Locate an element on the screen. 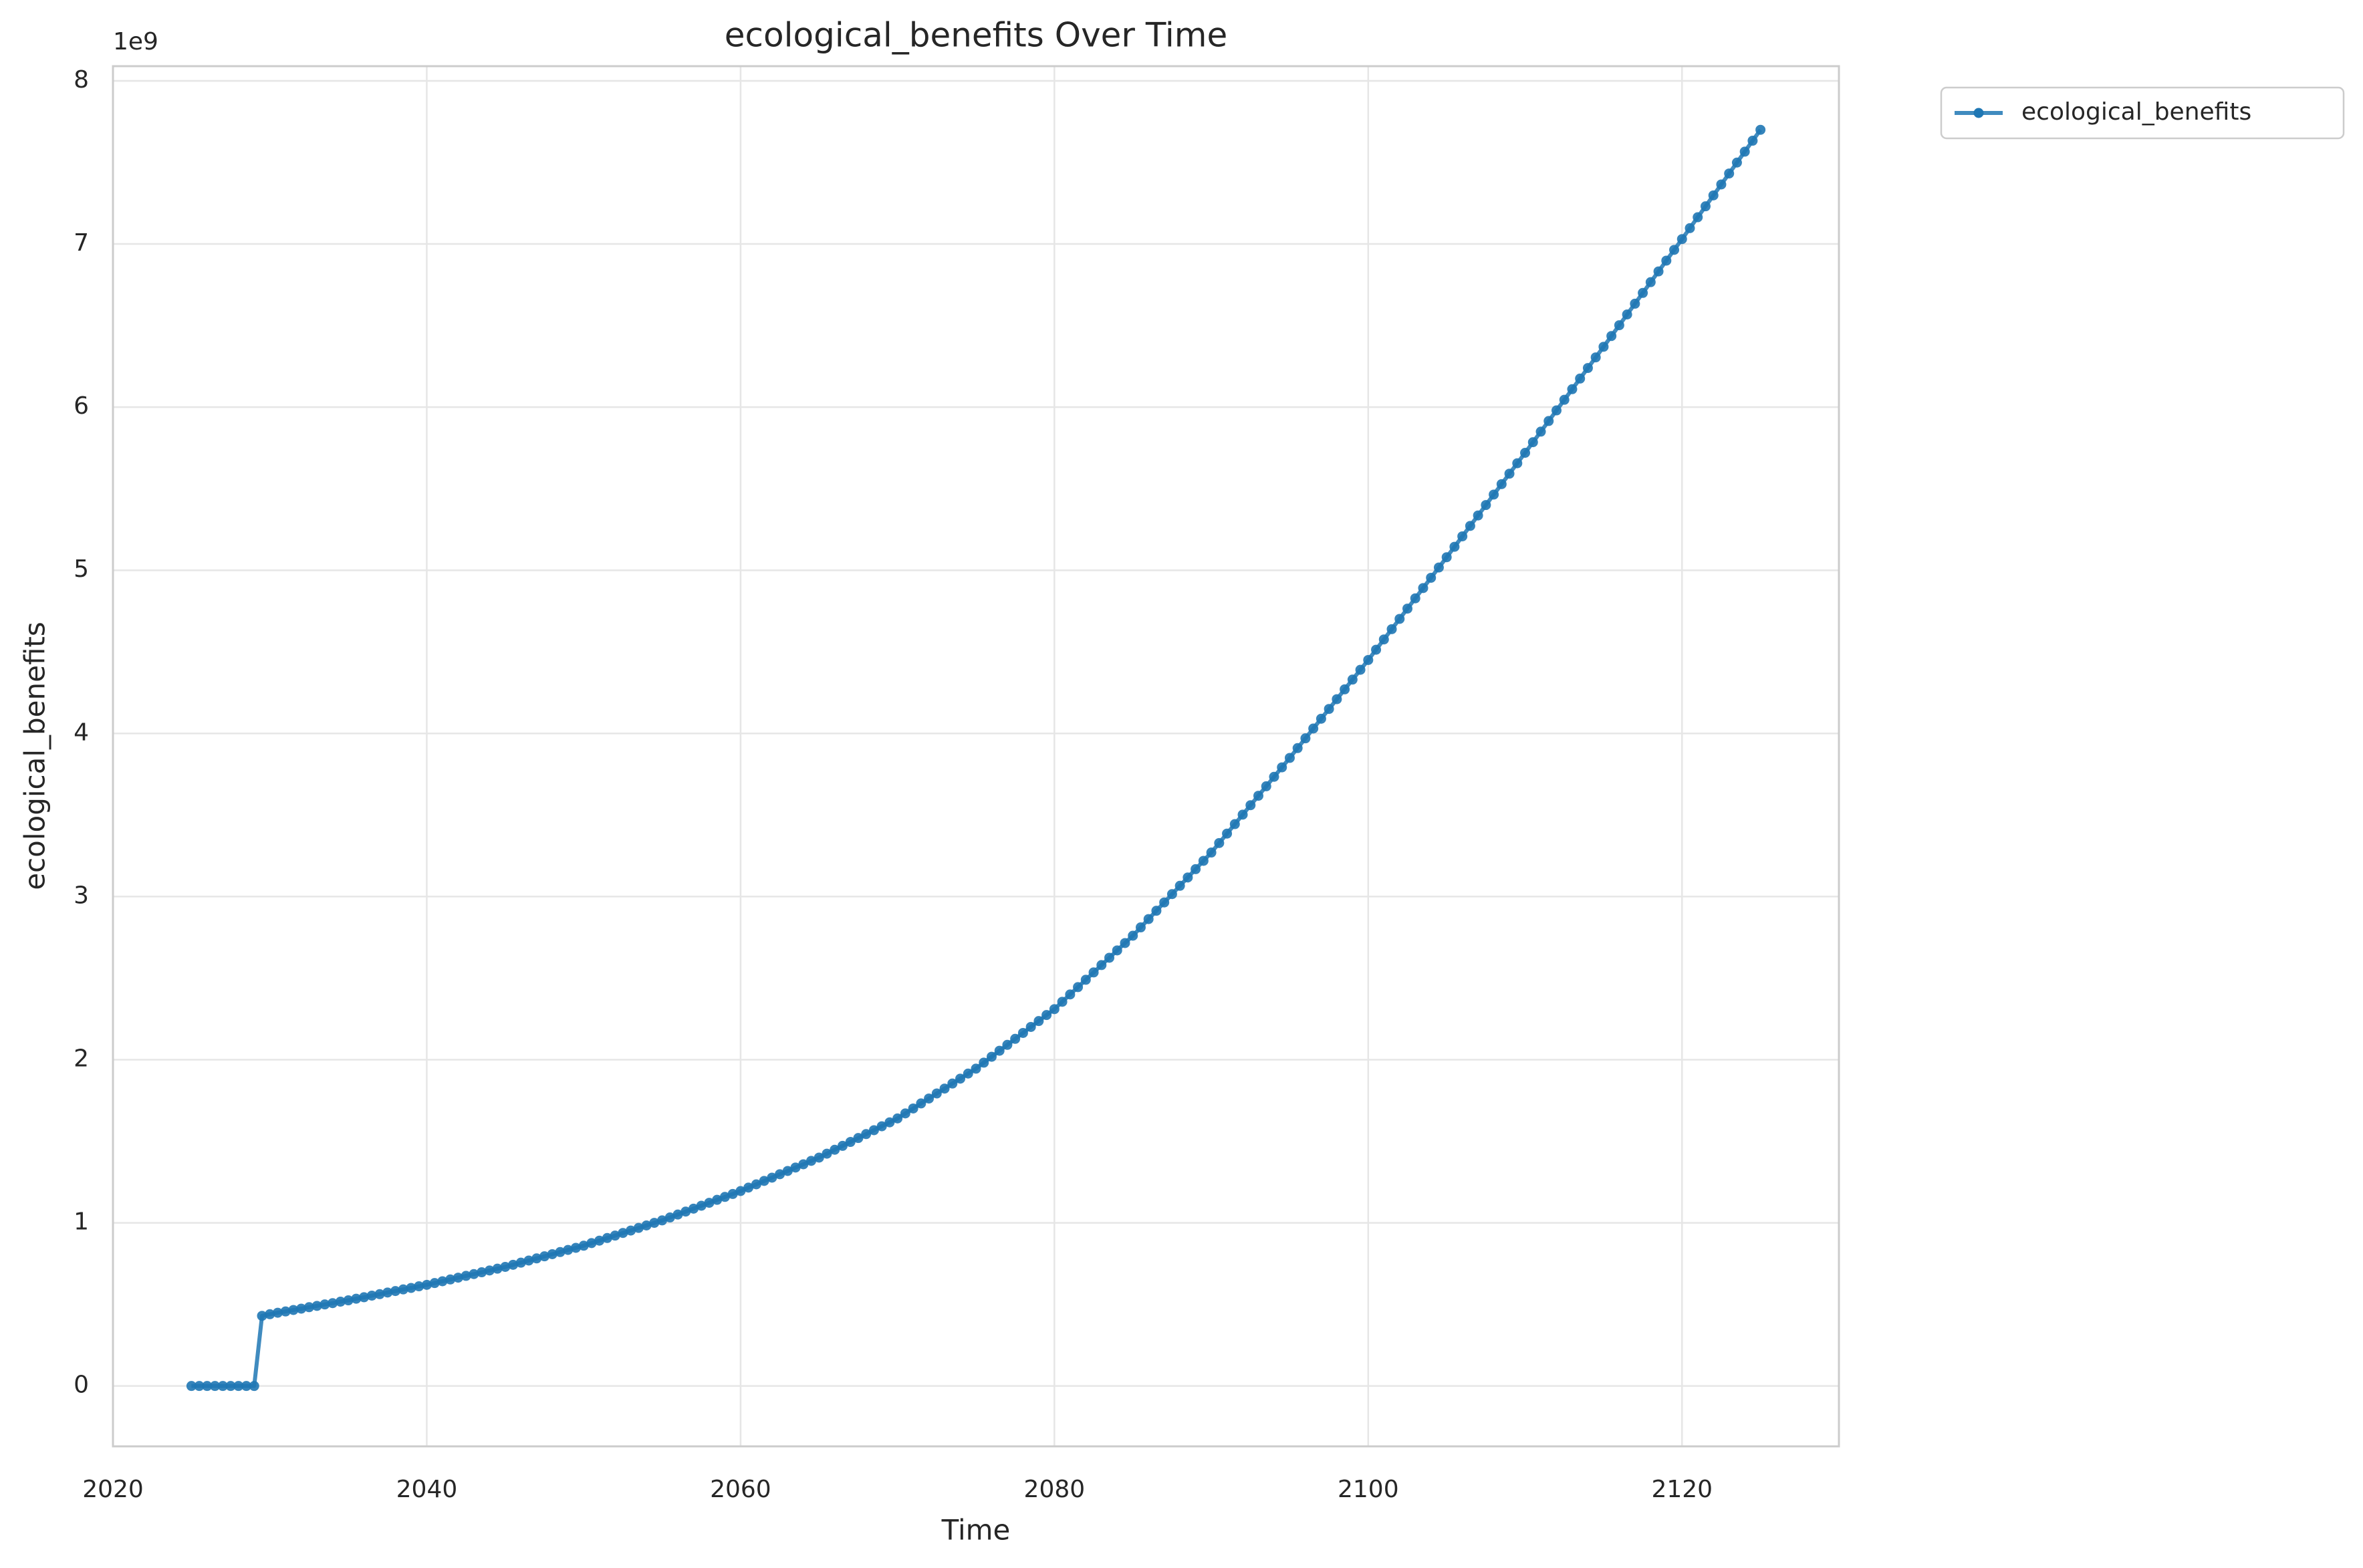 The width and height of the screenshot is (2363, 1568). y-tick-label: 8 is located at coordinates (81, 80).